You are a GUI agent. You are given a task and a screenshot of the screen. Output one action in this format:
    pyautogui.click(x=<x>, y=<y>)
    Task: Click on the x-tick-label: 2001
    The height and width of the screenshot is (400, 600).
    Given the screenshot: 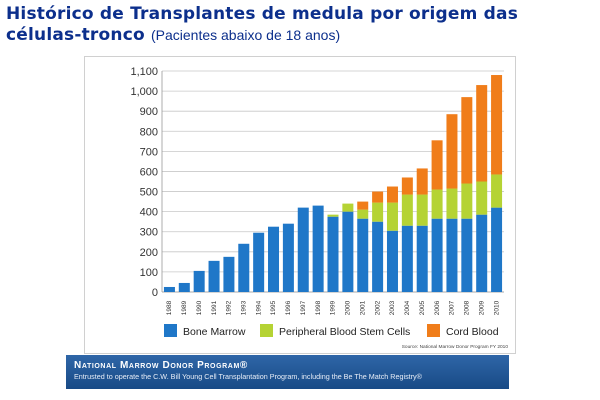 What is the action you would take?
    pyautogui.click(x=362, y=307)
    